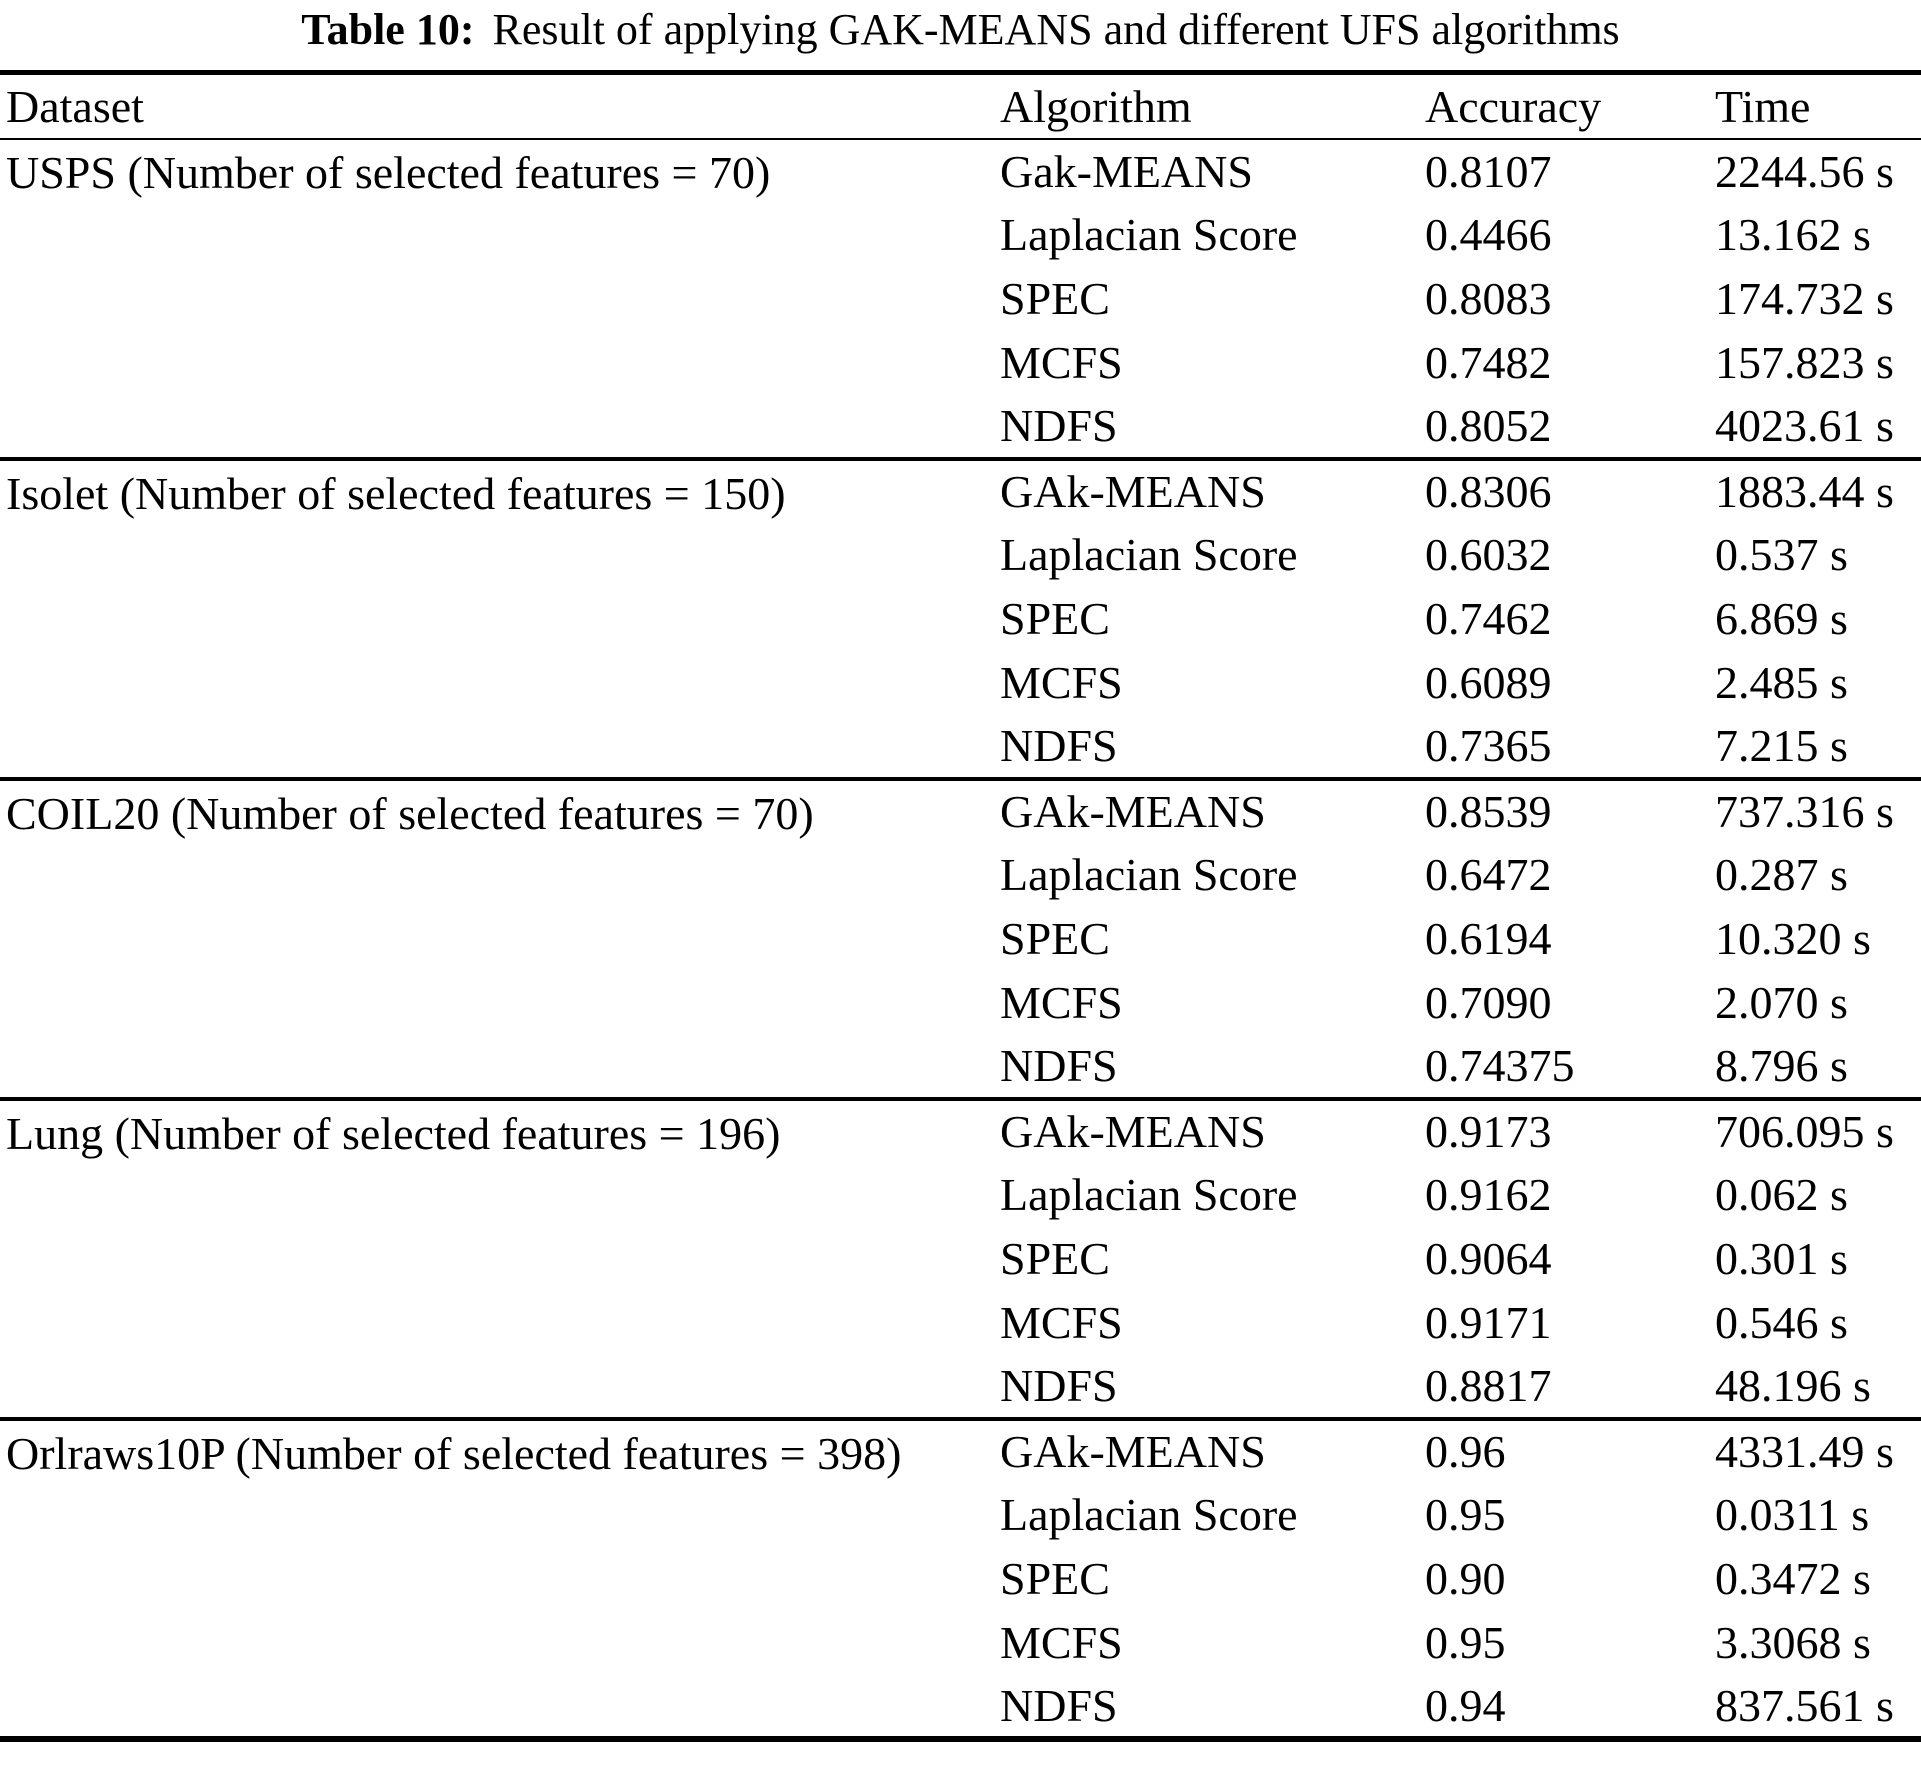 Image resolution: width=1921 pixels, height=1779 pixels. What do you see at coordinates (1781, 682) in the screenshot?
I see `time-cell: 2.485 s` at bounding box center [1781, 682].